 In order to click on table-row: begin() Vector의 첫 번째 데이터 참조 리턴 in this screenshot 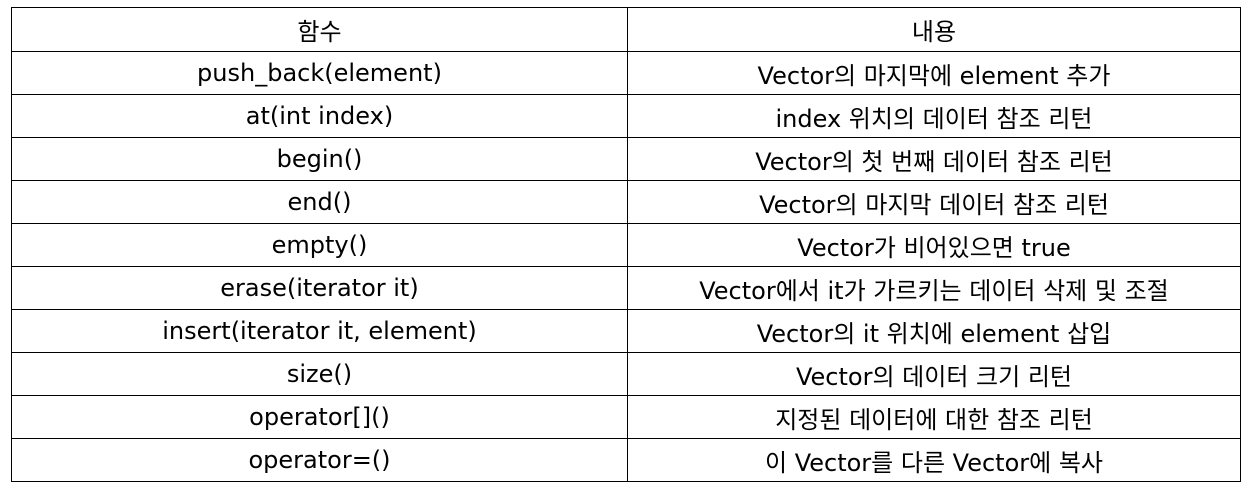, I will do `click(626, 159)`.